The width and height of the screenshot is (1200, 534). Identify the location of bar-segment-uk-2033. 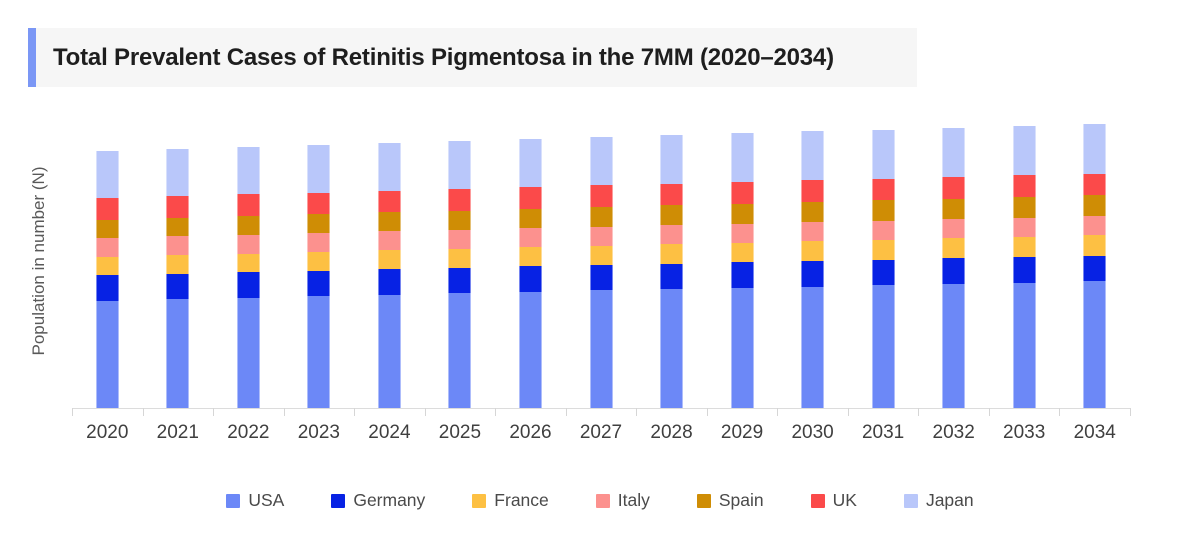
(1024, 186).